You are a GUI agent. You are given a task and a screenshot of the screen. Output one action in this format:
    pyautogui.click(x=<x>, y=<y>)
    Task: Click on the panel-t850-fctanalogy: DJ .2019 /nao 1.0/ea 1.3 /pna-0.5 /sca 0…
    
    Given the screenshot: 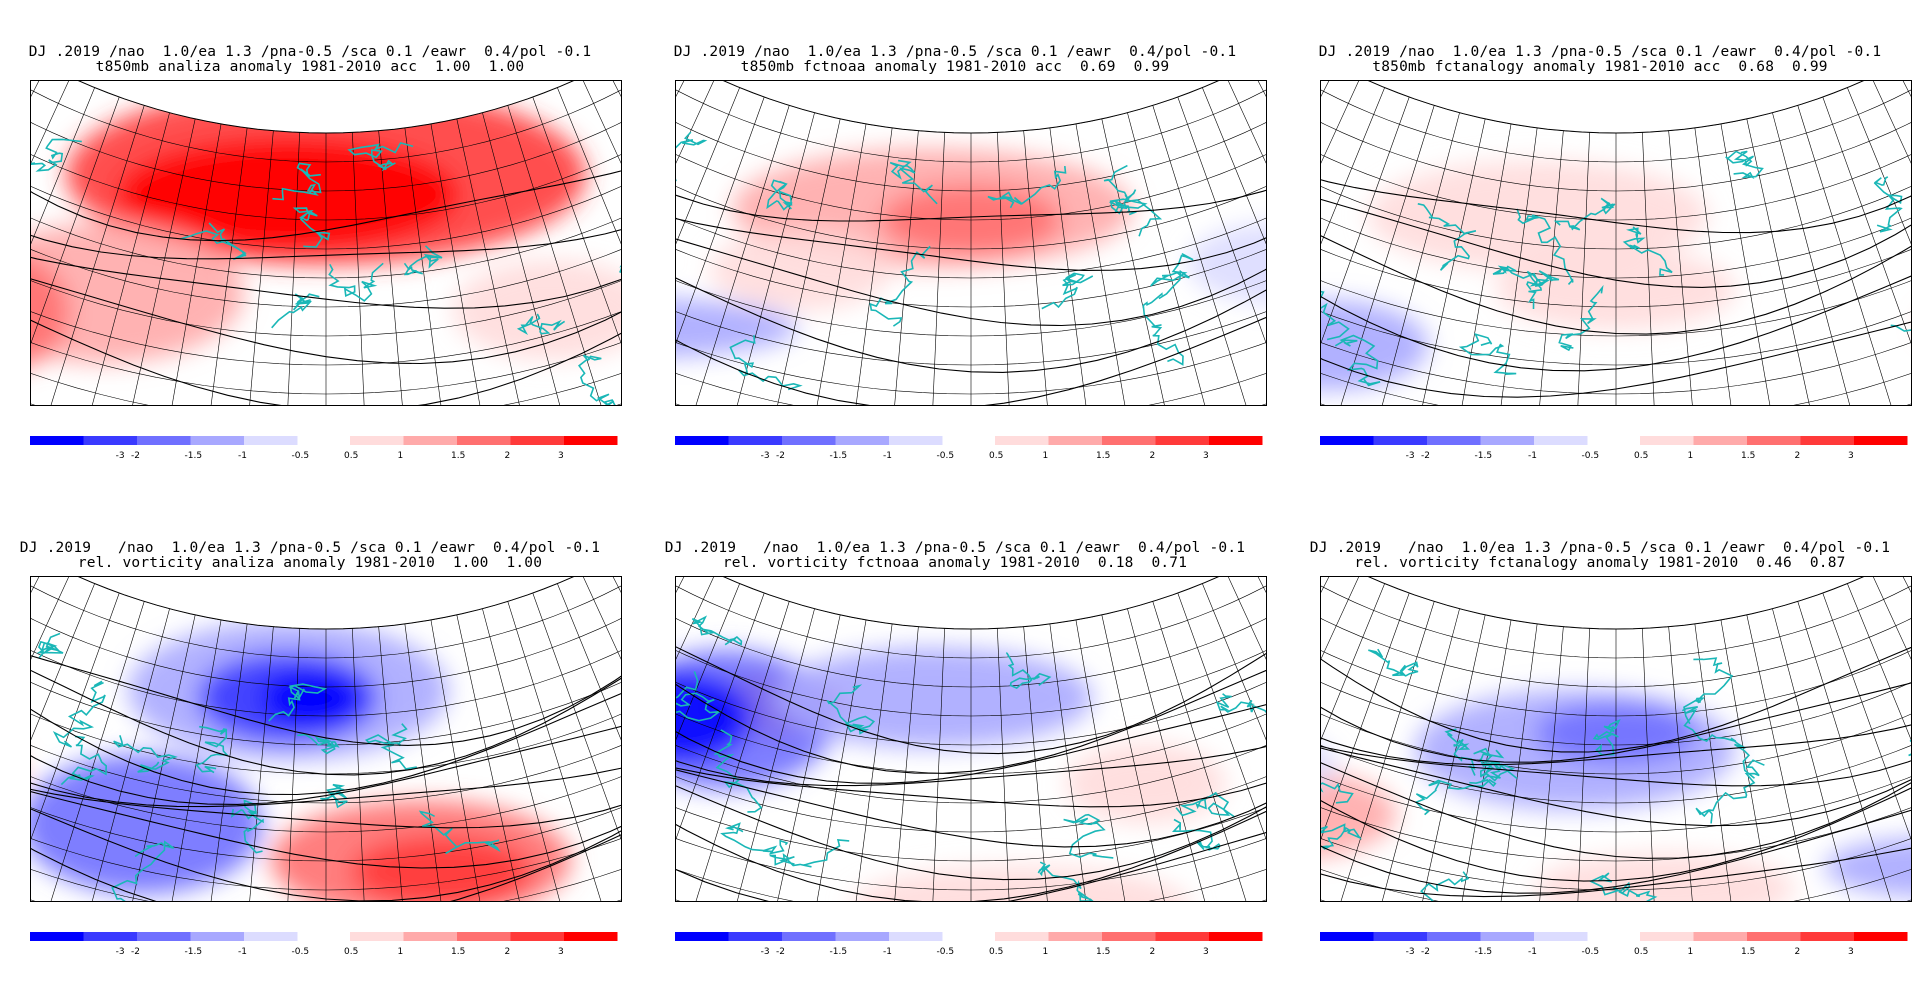 What is the action you would take?
    pyautogui.click(x=1601, y=274)
    